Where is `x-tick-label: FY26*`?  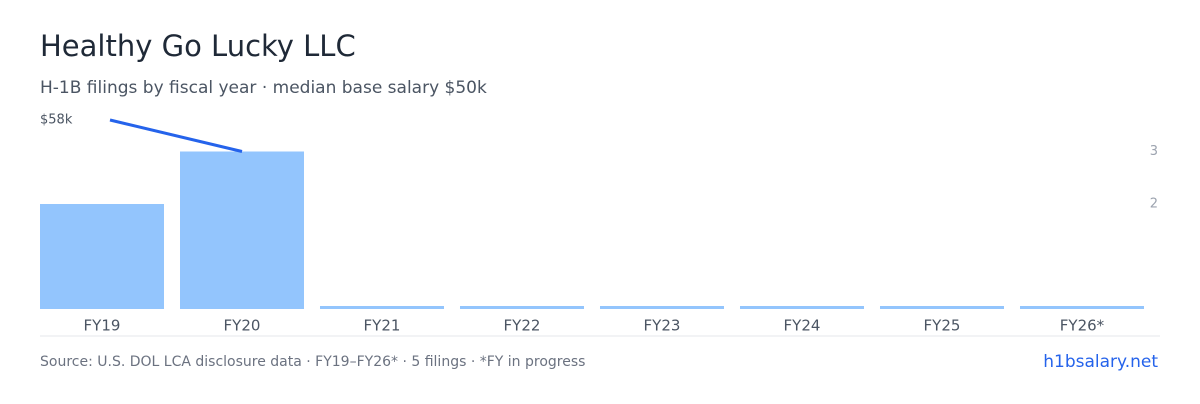 x-tick-label: FY26* is located at coordinates (1082, 326).